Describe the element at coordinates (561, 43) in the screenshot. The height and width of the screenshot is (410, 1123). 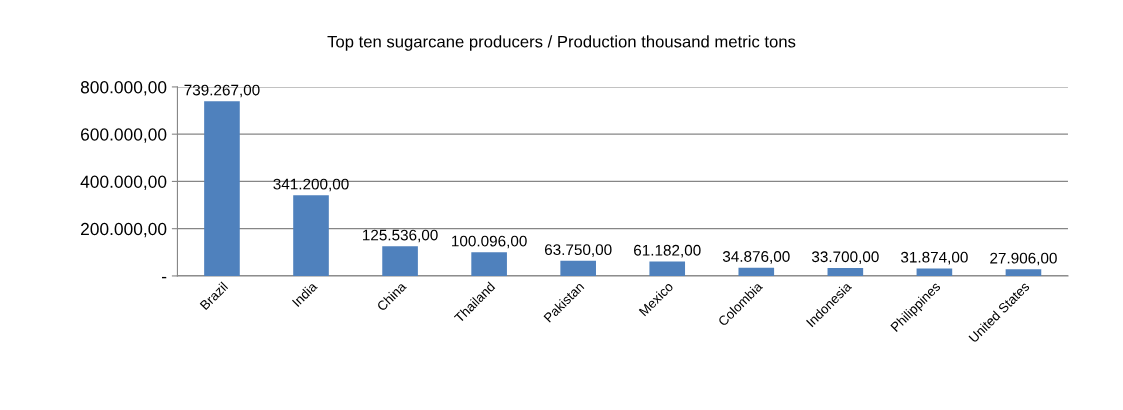
I see `chart-title: Top ten sugarcane producers / Production thousand metric tons` at that location.